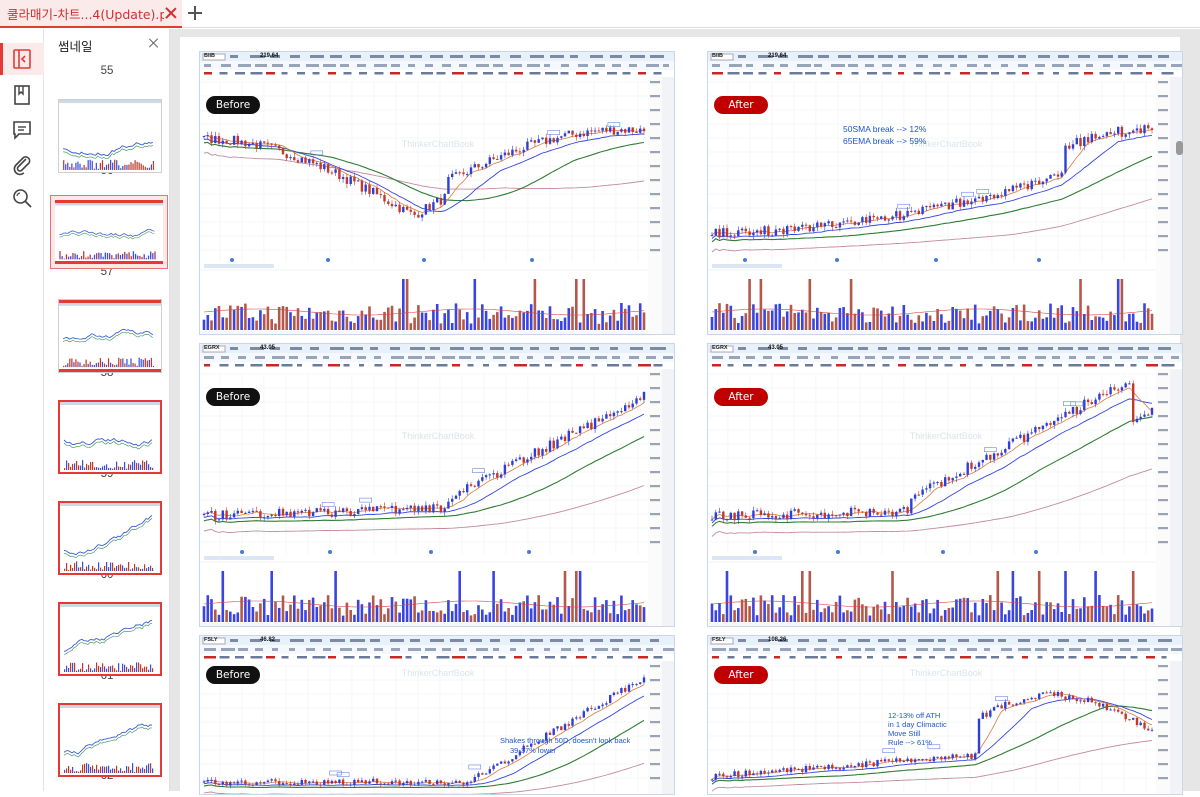 This screenshot has height=797, width=1200. Describe the element at coordinates (565, 740) in the screenshot. I see `chart-annotation: Shakes through 50D, doesn't look back` at that location.